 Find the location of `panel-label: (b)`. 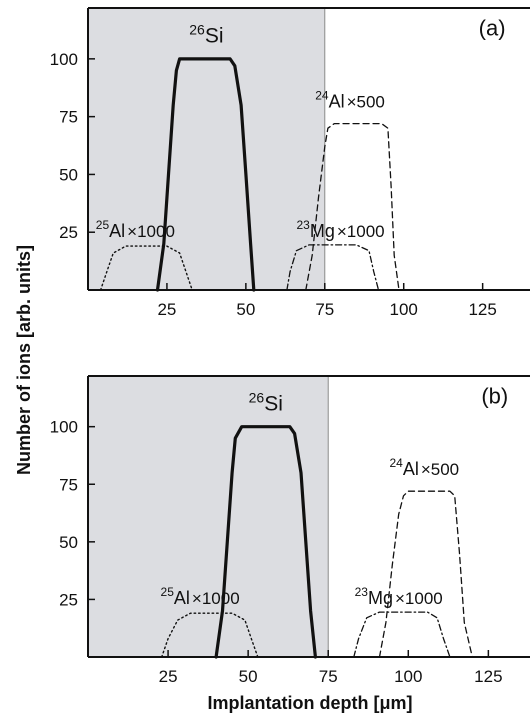

panel-label: (b) is located at coordinates (494, 396).